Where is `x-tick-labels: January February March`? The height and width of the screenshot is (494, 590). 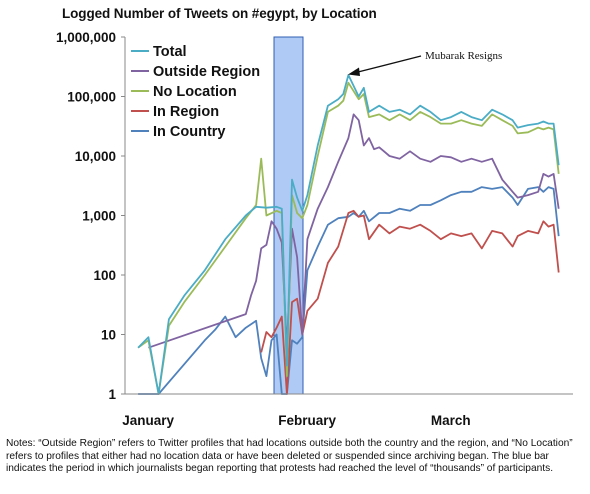 x-tick-labels: January February March is located at coordinates (296, 420).